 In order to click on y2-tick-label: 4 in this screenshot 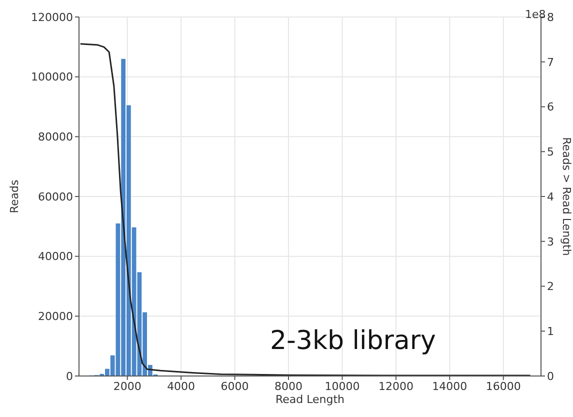, I will do `click(550, 197)`.